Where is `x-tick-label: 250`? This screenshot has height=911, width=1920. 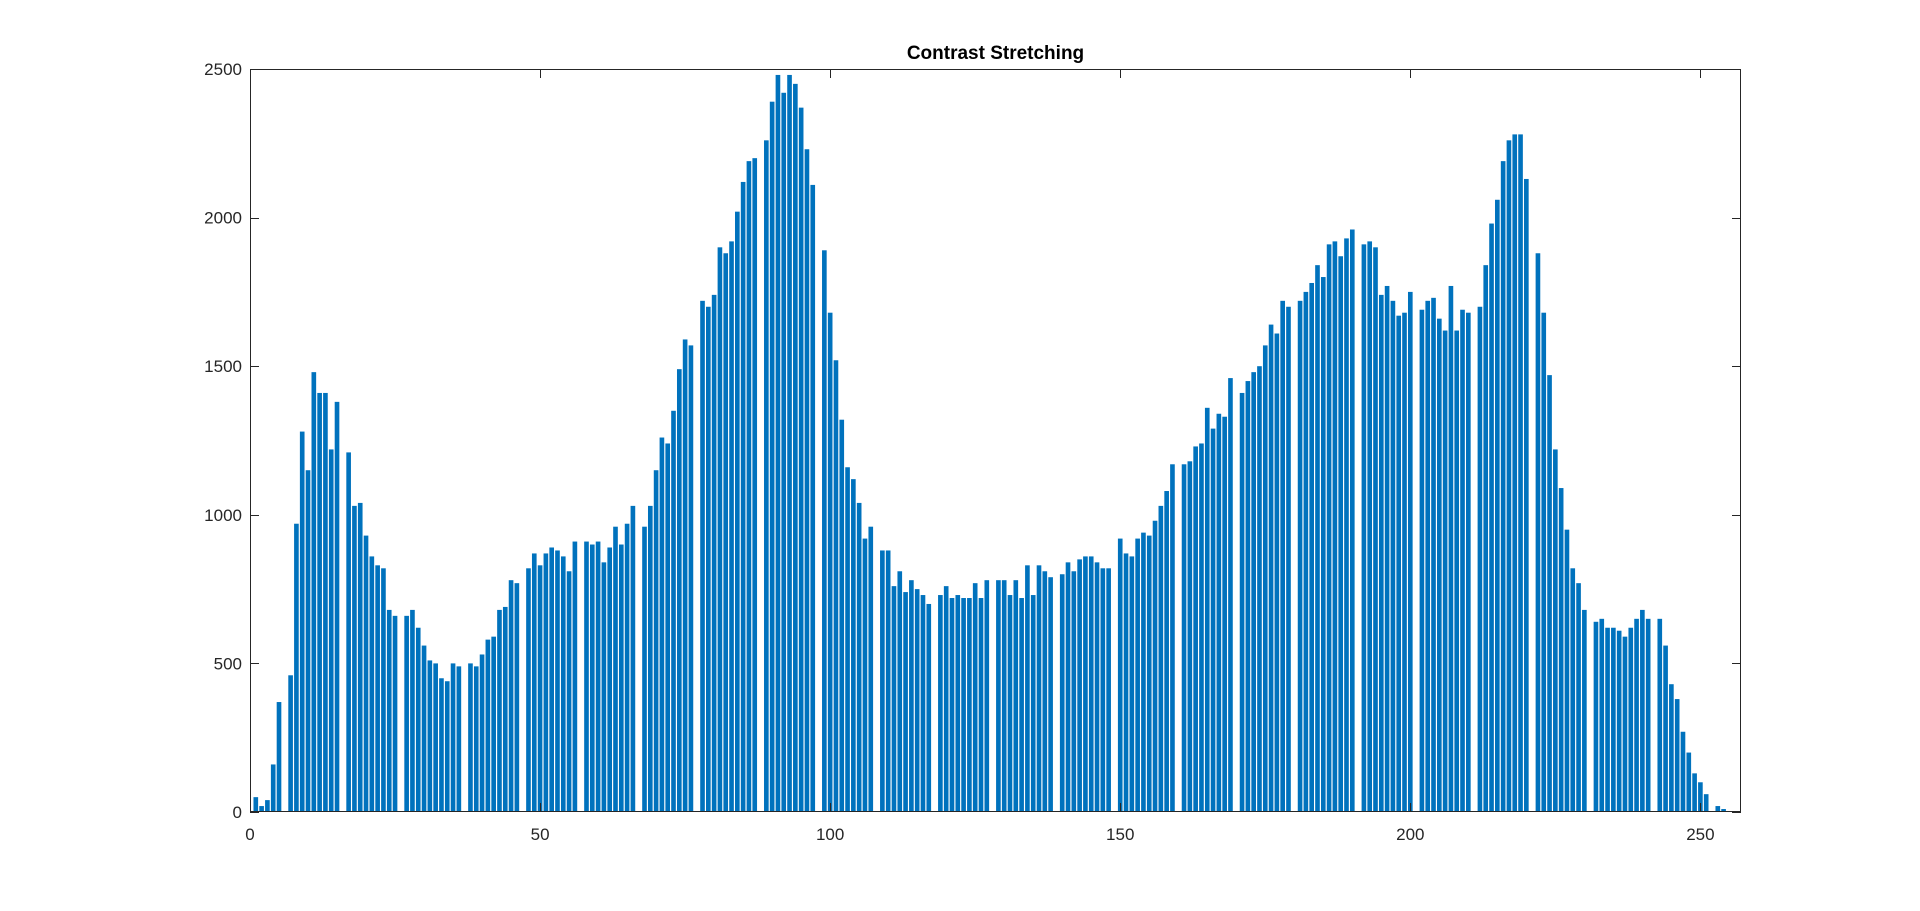 x-tick-label: 250 is located at coordinates (1700, 834).